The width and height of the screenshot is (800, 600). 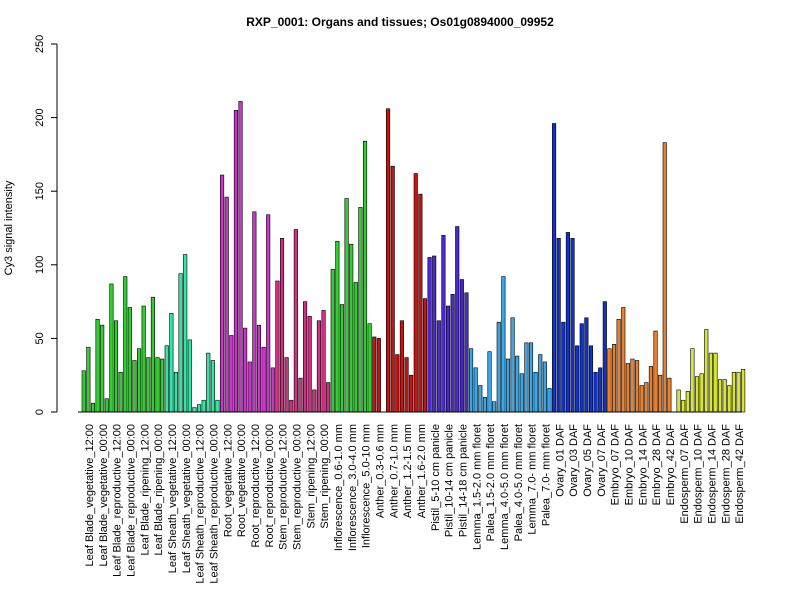 What do you see at coordinates (616, 465) in the screenshot?
I see `x-tick-label: Embryo_07 DAF` at bounding box center [616, 465].